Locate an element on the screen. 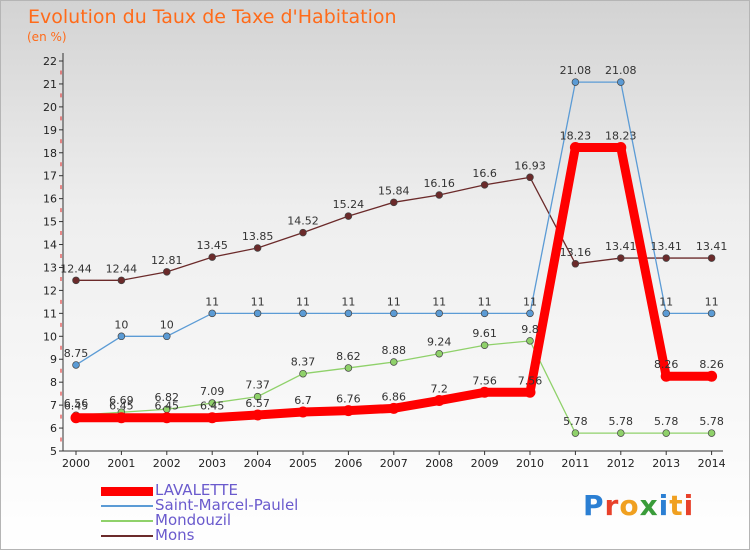 This screenshot has height=550, width=750. y-tick-label: 14 is located at coordinates (50, 245).